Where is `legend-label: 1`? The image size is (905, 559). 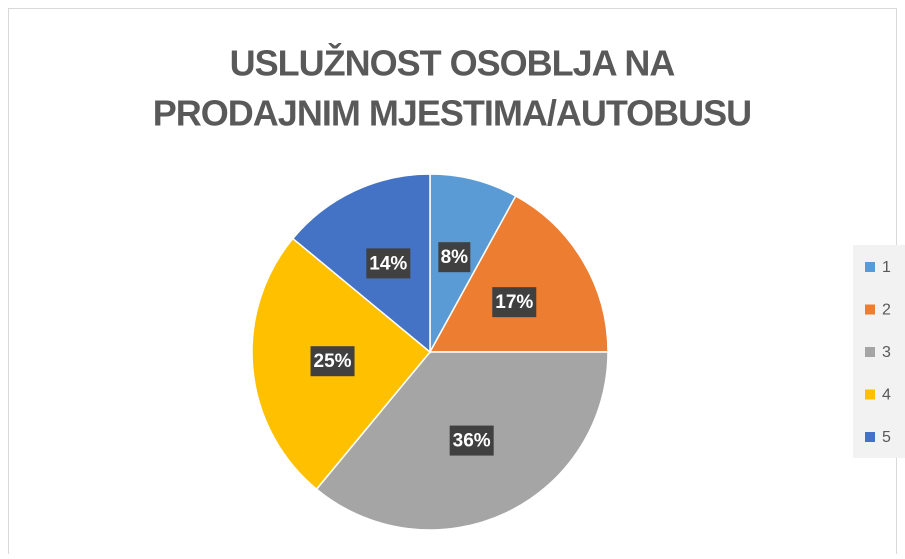
legend-label: 1 is located at coordinates (886, 267).